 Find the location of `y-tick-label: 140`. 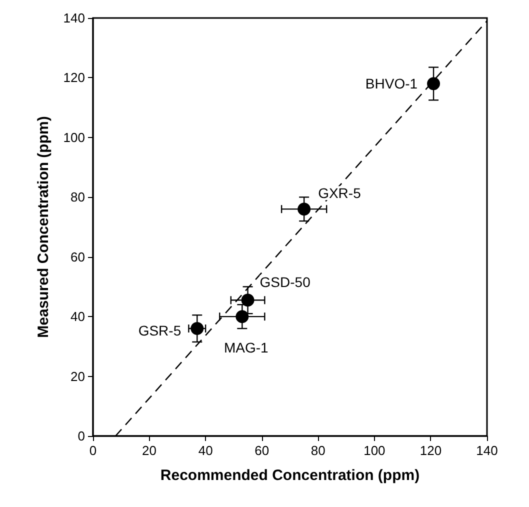

y-tick-label: 140 is located at coordinates (74, 18).